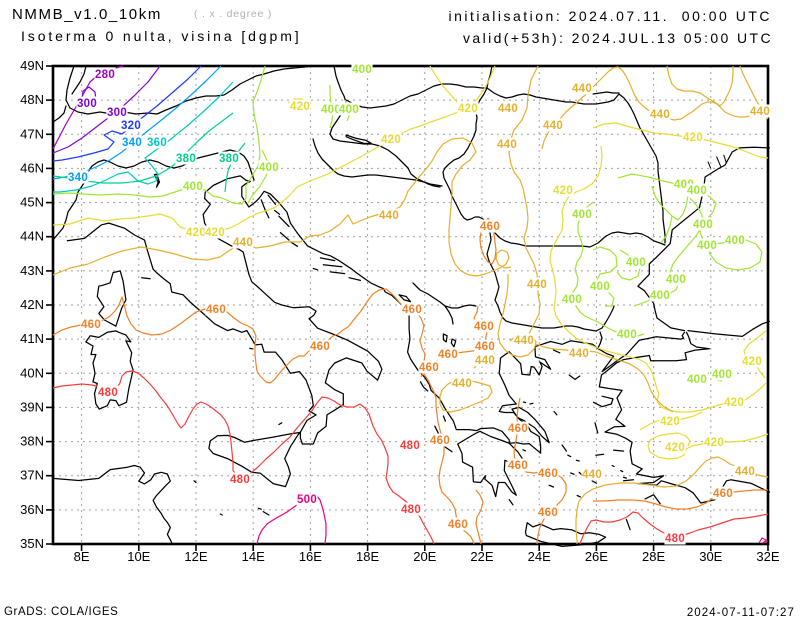 This screenshot has width=800, height=623. Describe the element at coordinates (131, 126) in the screenshot. I see `svg-text: 320` at that location.